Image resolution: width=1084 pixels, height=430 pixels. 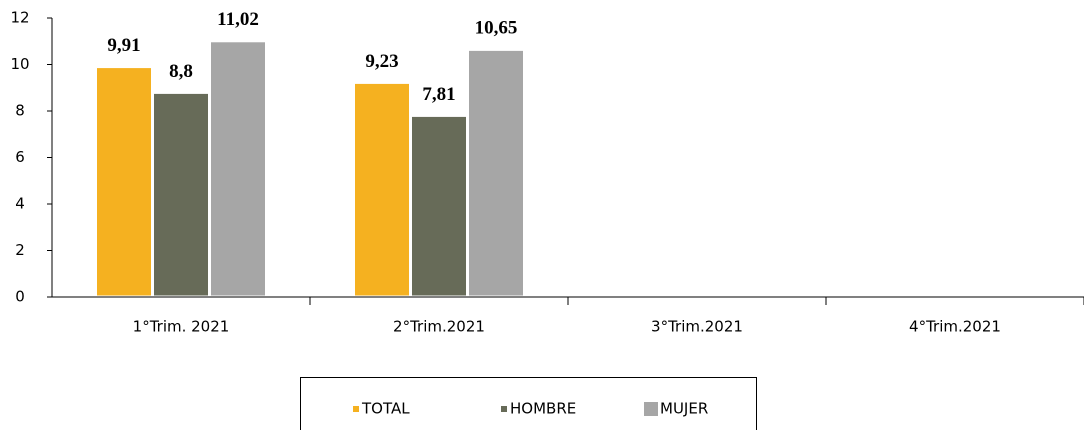 I want to click on y-tick-label: 2, so click(x=20, y=250).